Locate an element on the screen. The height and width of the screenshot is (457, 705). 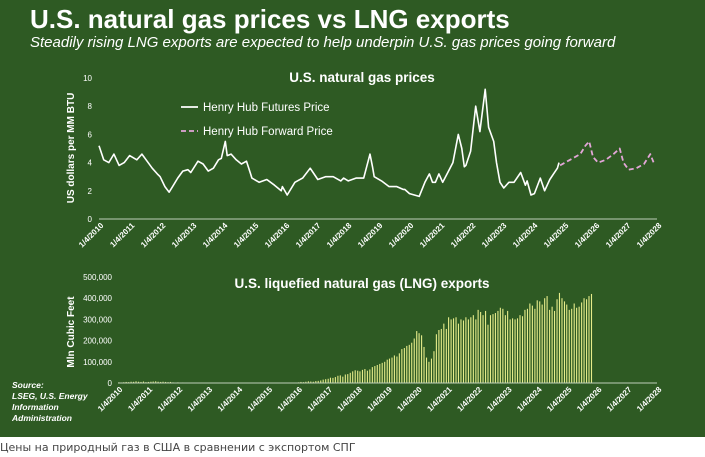
lng-x-tick-label: 1/4/2020 is located at coordinates (409, 399).